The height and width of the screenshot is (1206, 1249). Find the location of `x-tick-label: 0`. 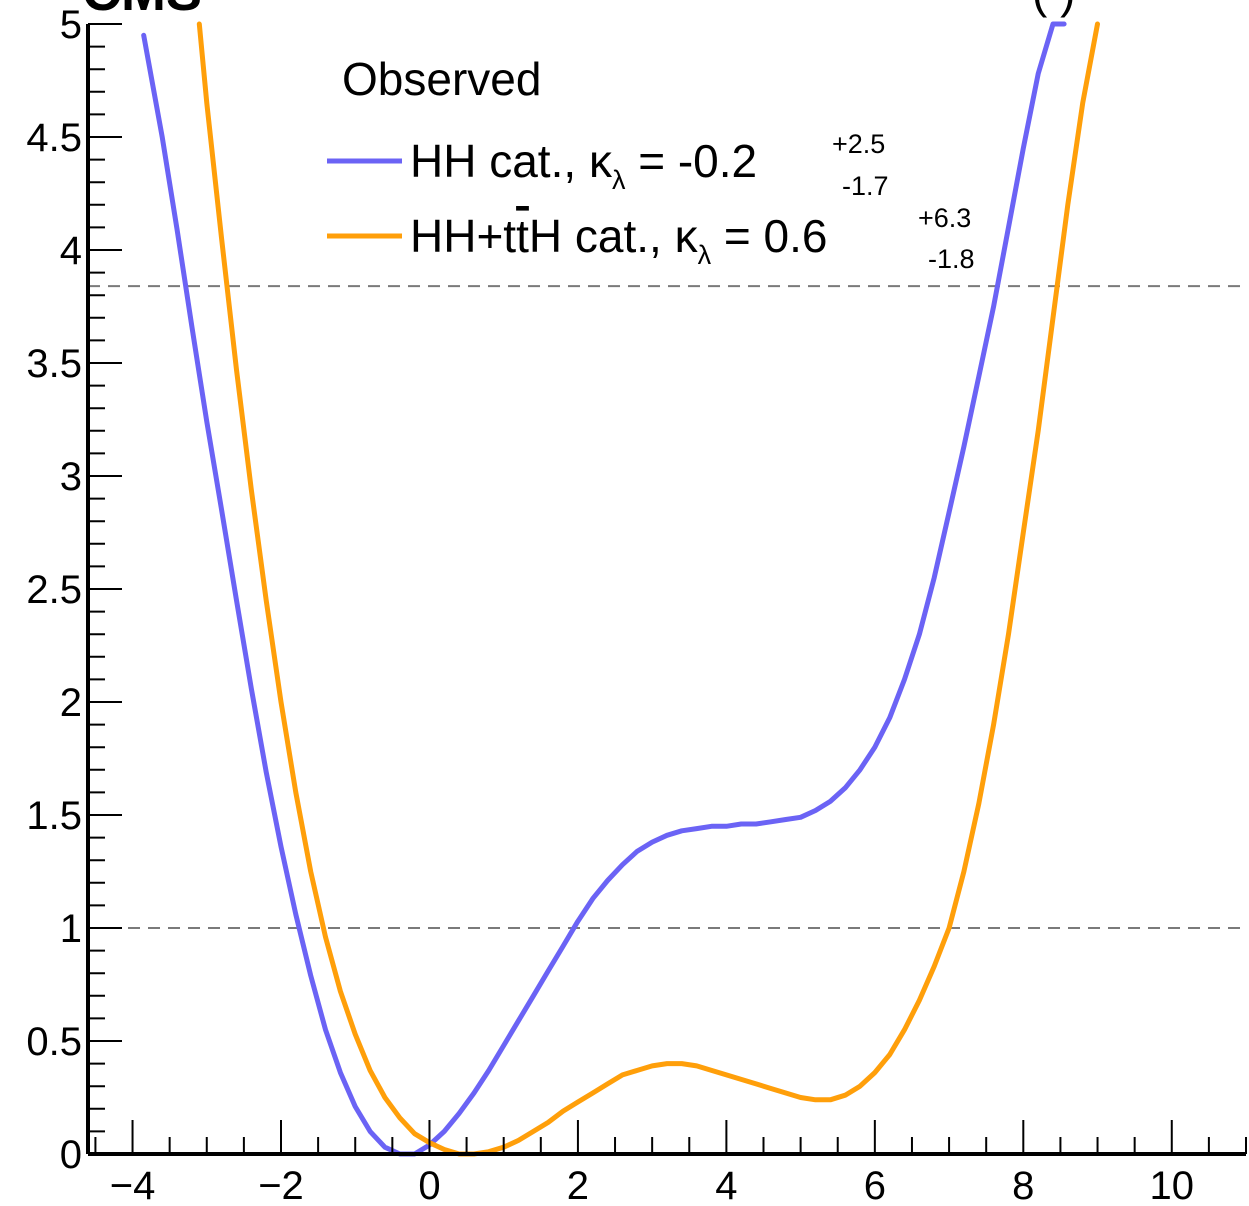

x-tick-label: 0 is located at coordinates (429, 1185).